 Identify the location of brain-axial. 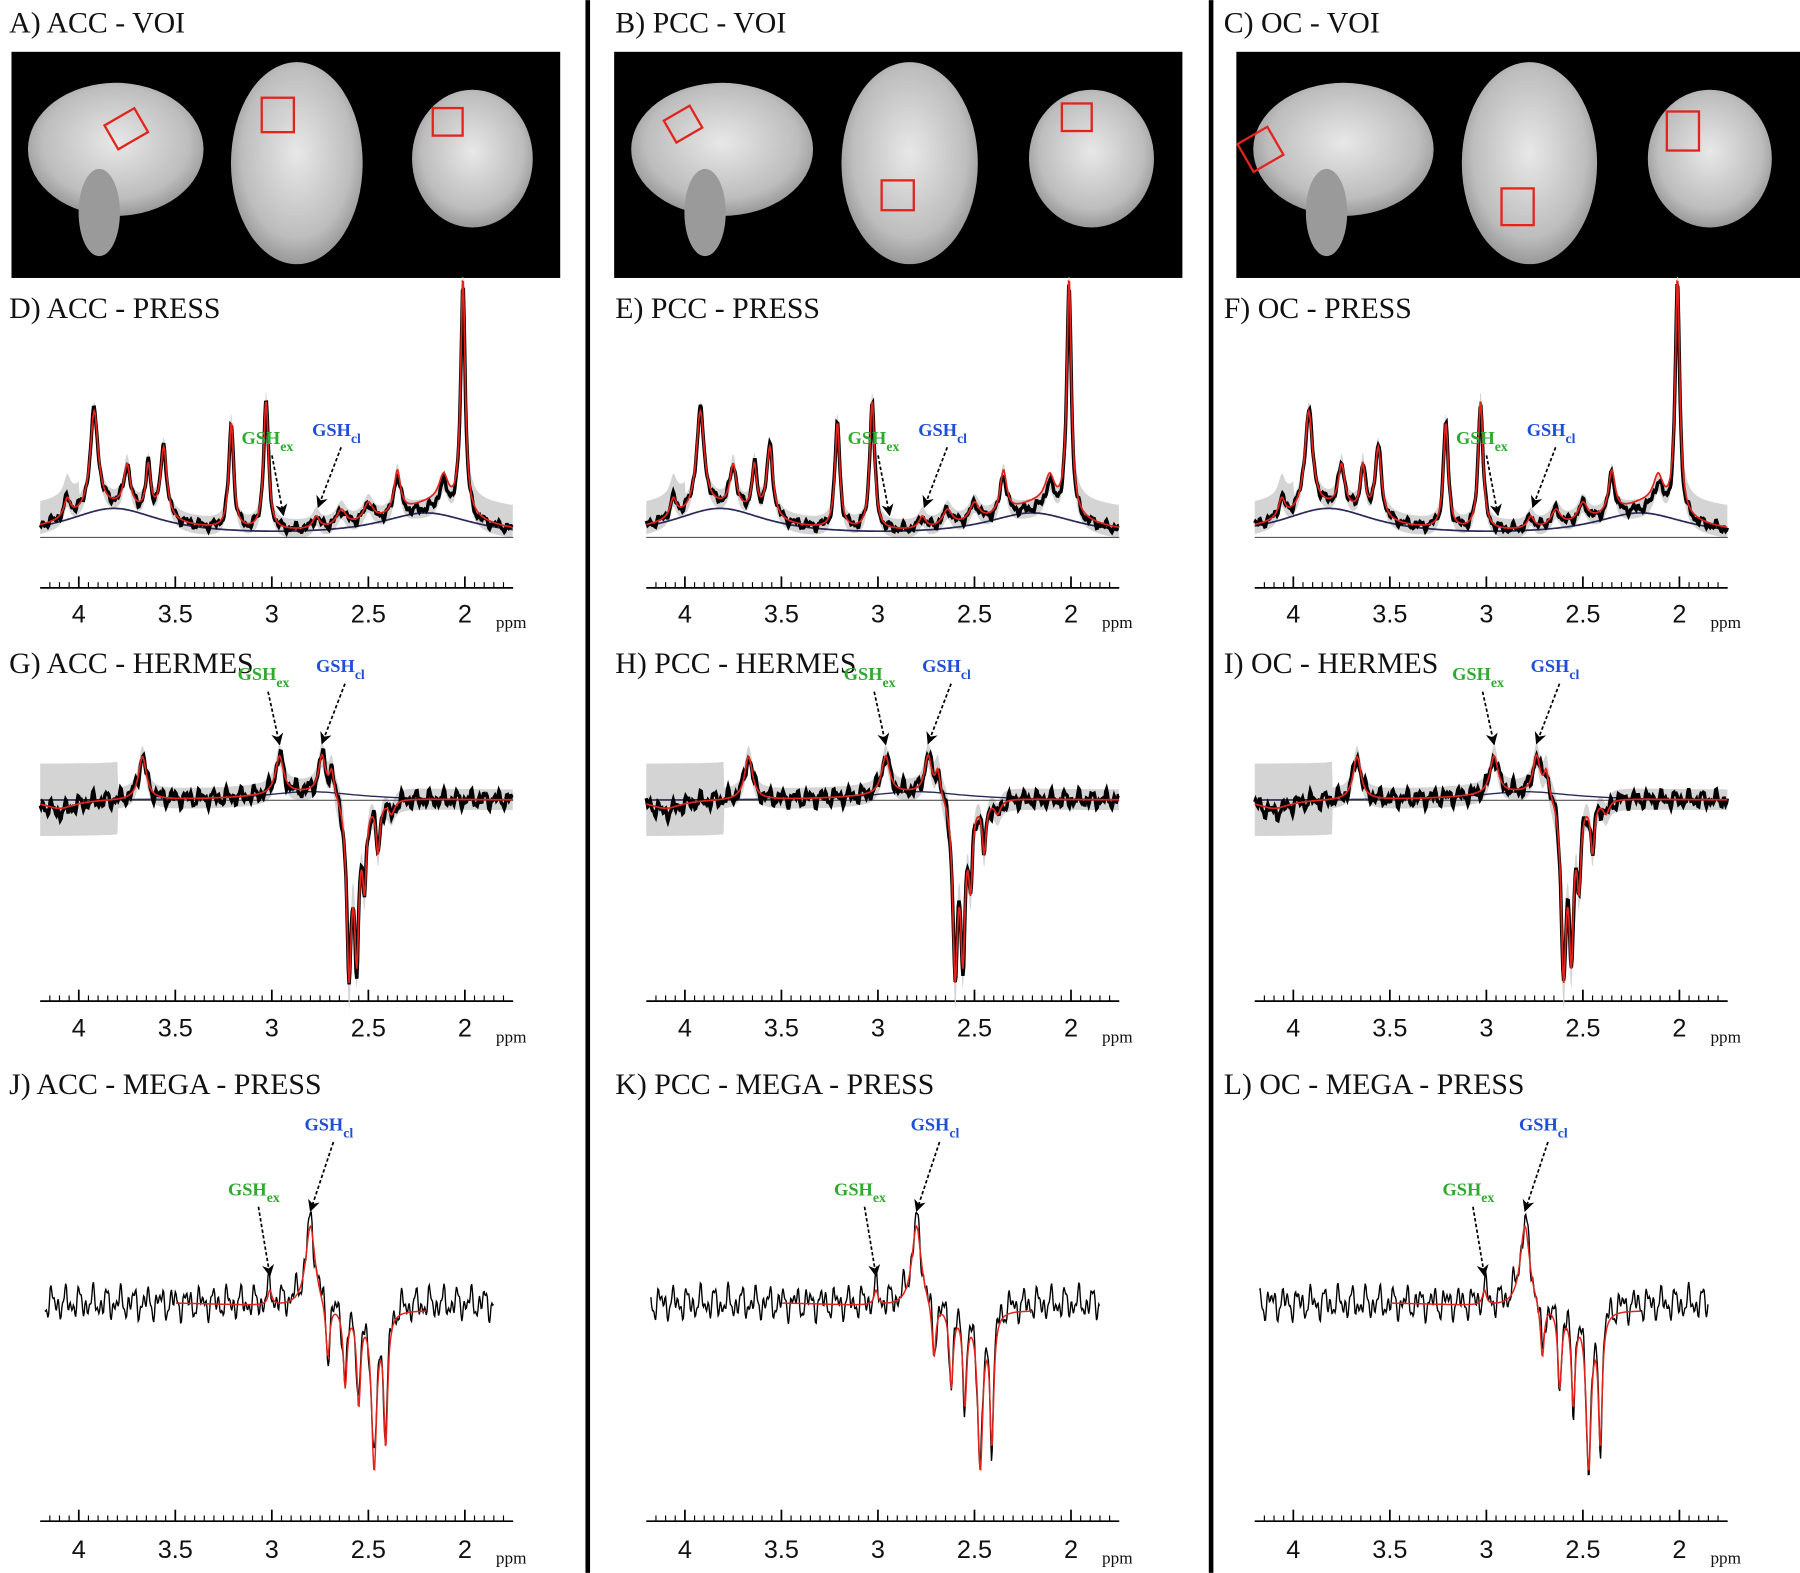
(296, 163).